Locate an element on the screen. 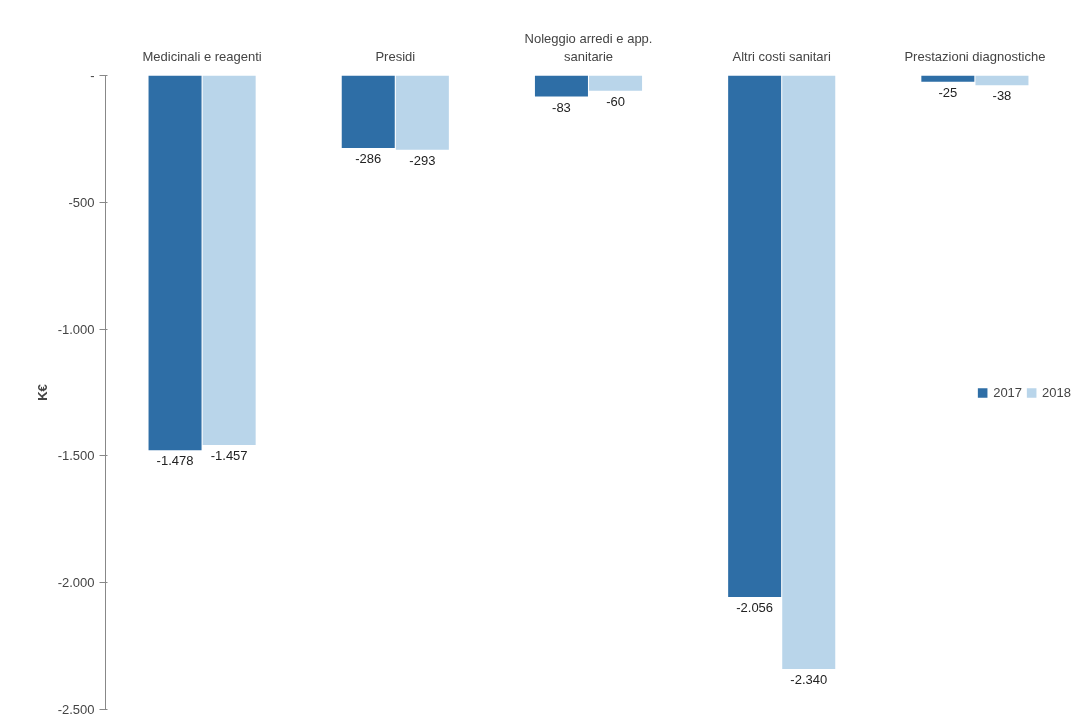  y-axis-title: K€ is located at coordinates (42, 392).